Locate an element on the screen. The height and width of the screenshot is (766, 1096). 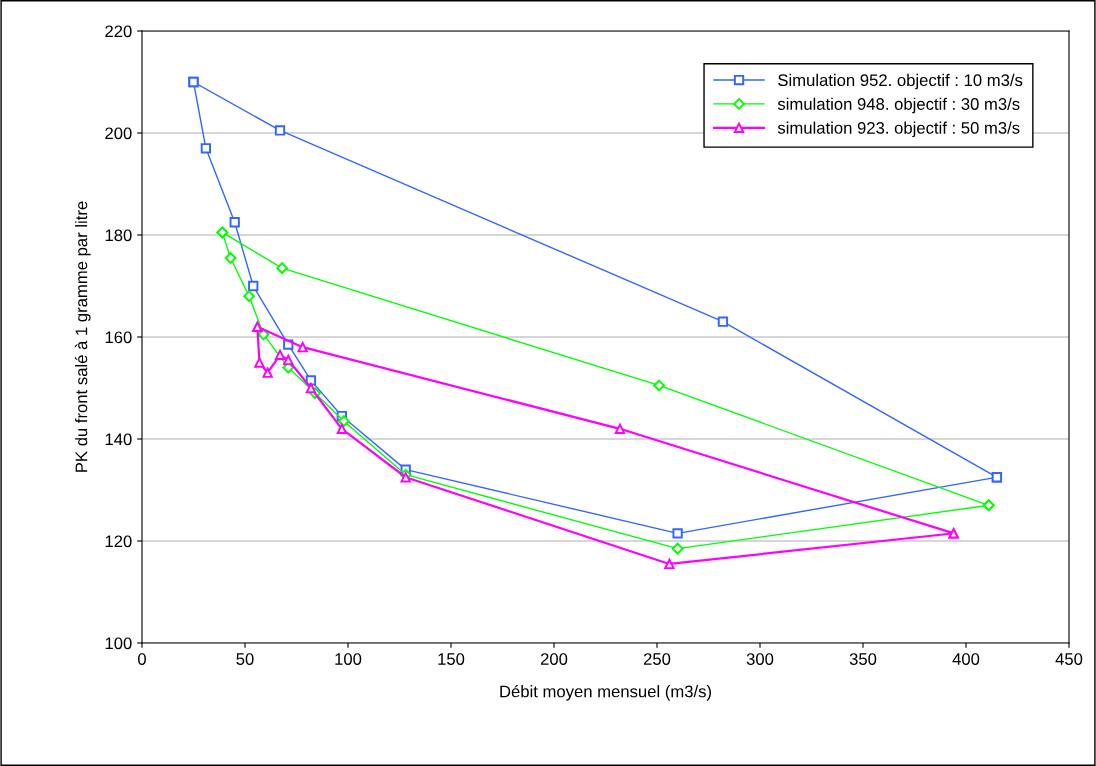
y-tick-label: 140 is located at coordinates (118, 439).